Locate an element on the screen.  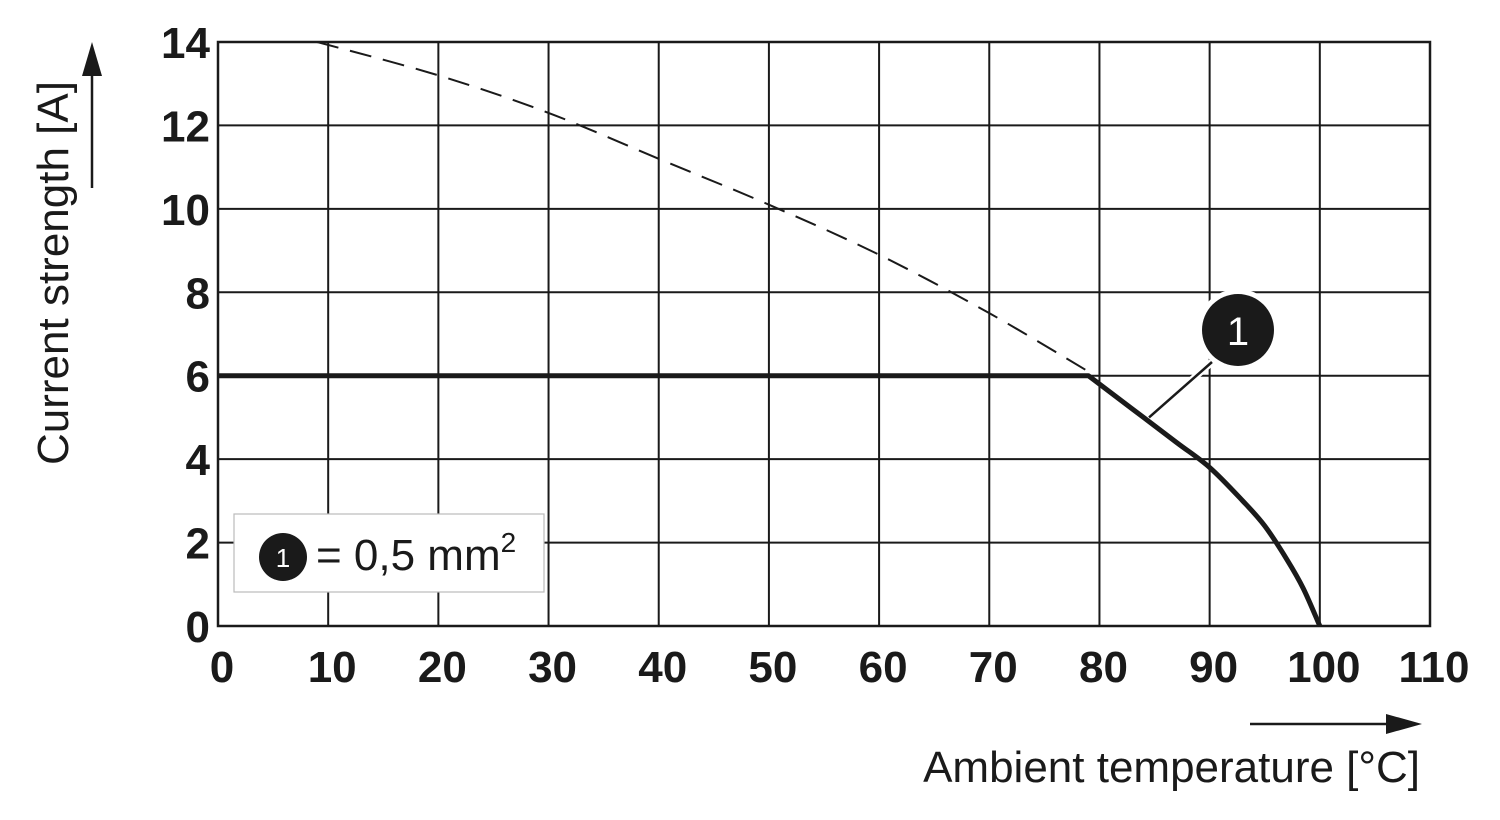
x-tick-label: 100 is located at coordinates (1323, 667).